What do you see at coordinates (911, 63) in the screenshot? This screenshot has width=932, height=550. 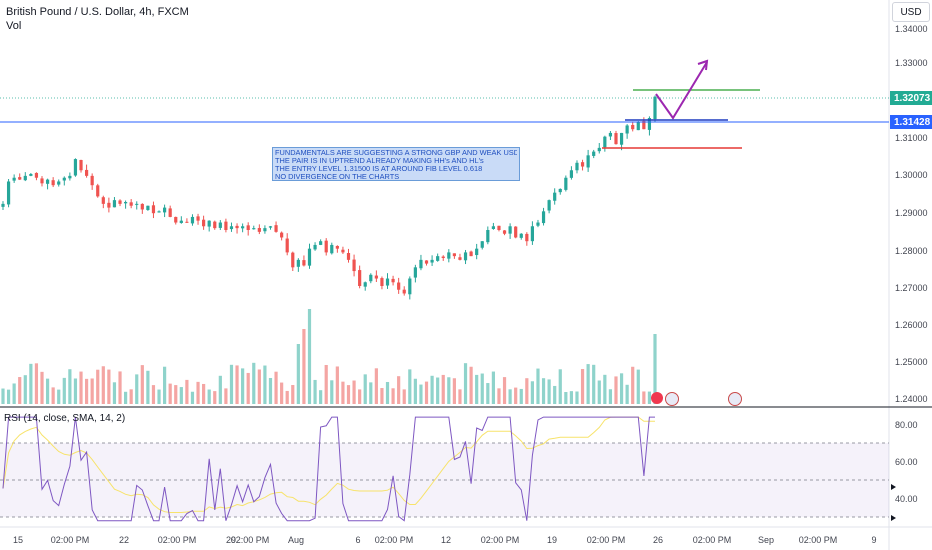 I see `price-tick: 1.33000` at bounding box center [911, 63].